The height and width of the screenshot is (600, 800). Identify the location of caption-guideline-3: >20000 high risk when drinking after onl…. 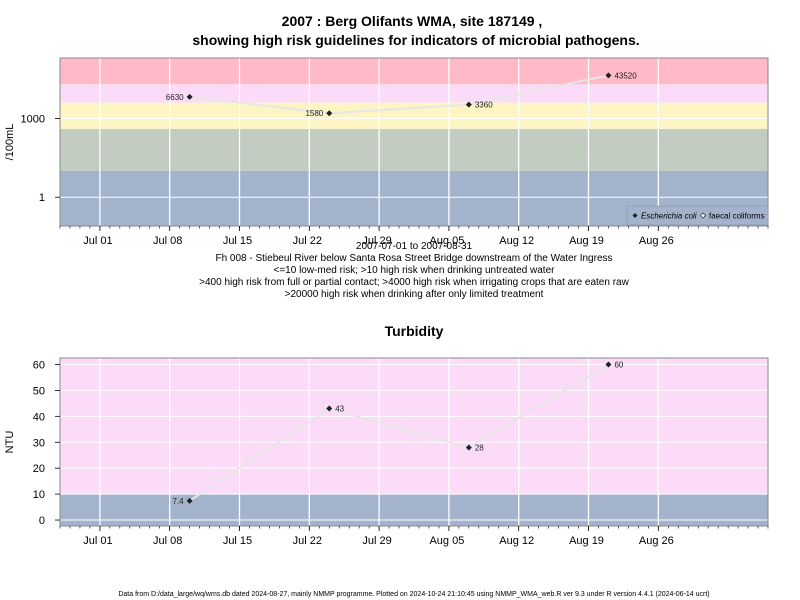
(414, 294).